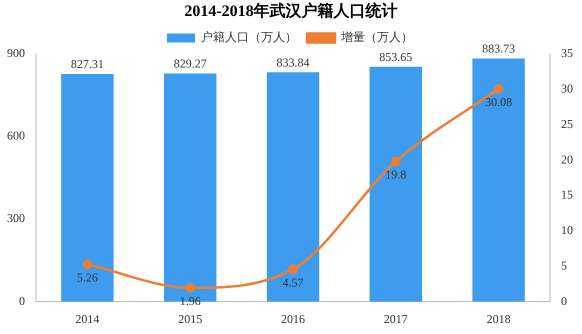 The image size is (582, 334). Describe the element at coordinates (190, 319) in the screenshot. I see `x-tick-label: 2015` at that location.